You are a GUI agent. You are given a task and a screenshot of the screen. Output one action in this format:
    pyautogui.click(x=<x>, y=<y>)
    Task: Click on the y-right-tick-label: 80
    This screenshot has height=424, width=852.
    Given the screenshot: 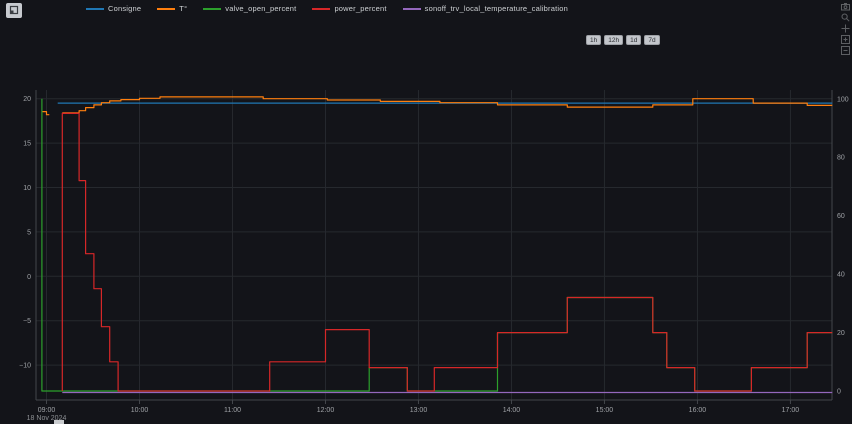 What is the action you would take?
    pyautogui.click(x=841, y=158)
    